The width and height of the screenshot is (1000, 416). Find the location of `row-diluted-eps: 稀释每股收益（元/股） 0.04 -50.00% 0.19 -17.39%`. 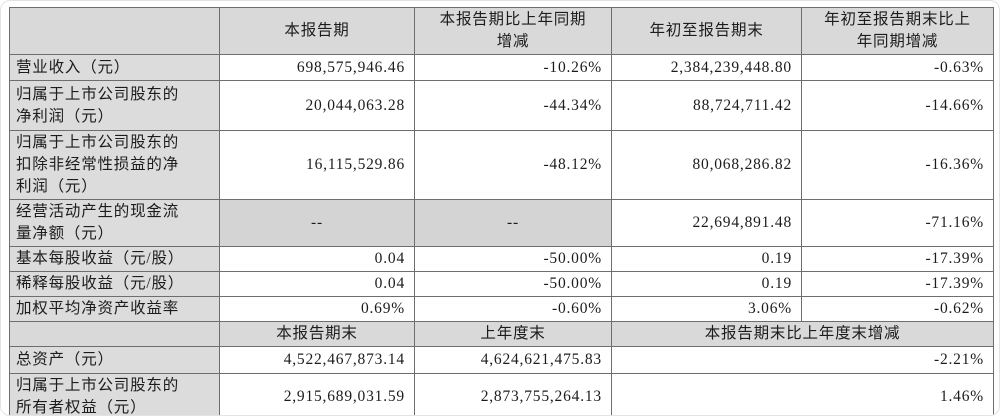

row-diluted-eps: 稀释每股收益（元/股） 0.04 -50.00% 0.19 -17.39% is located at coordinates (501, 284).